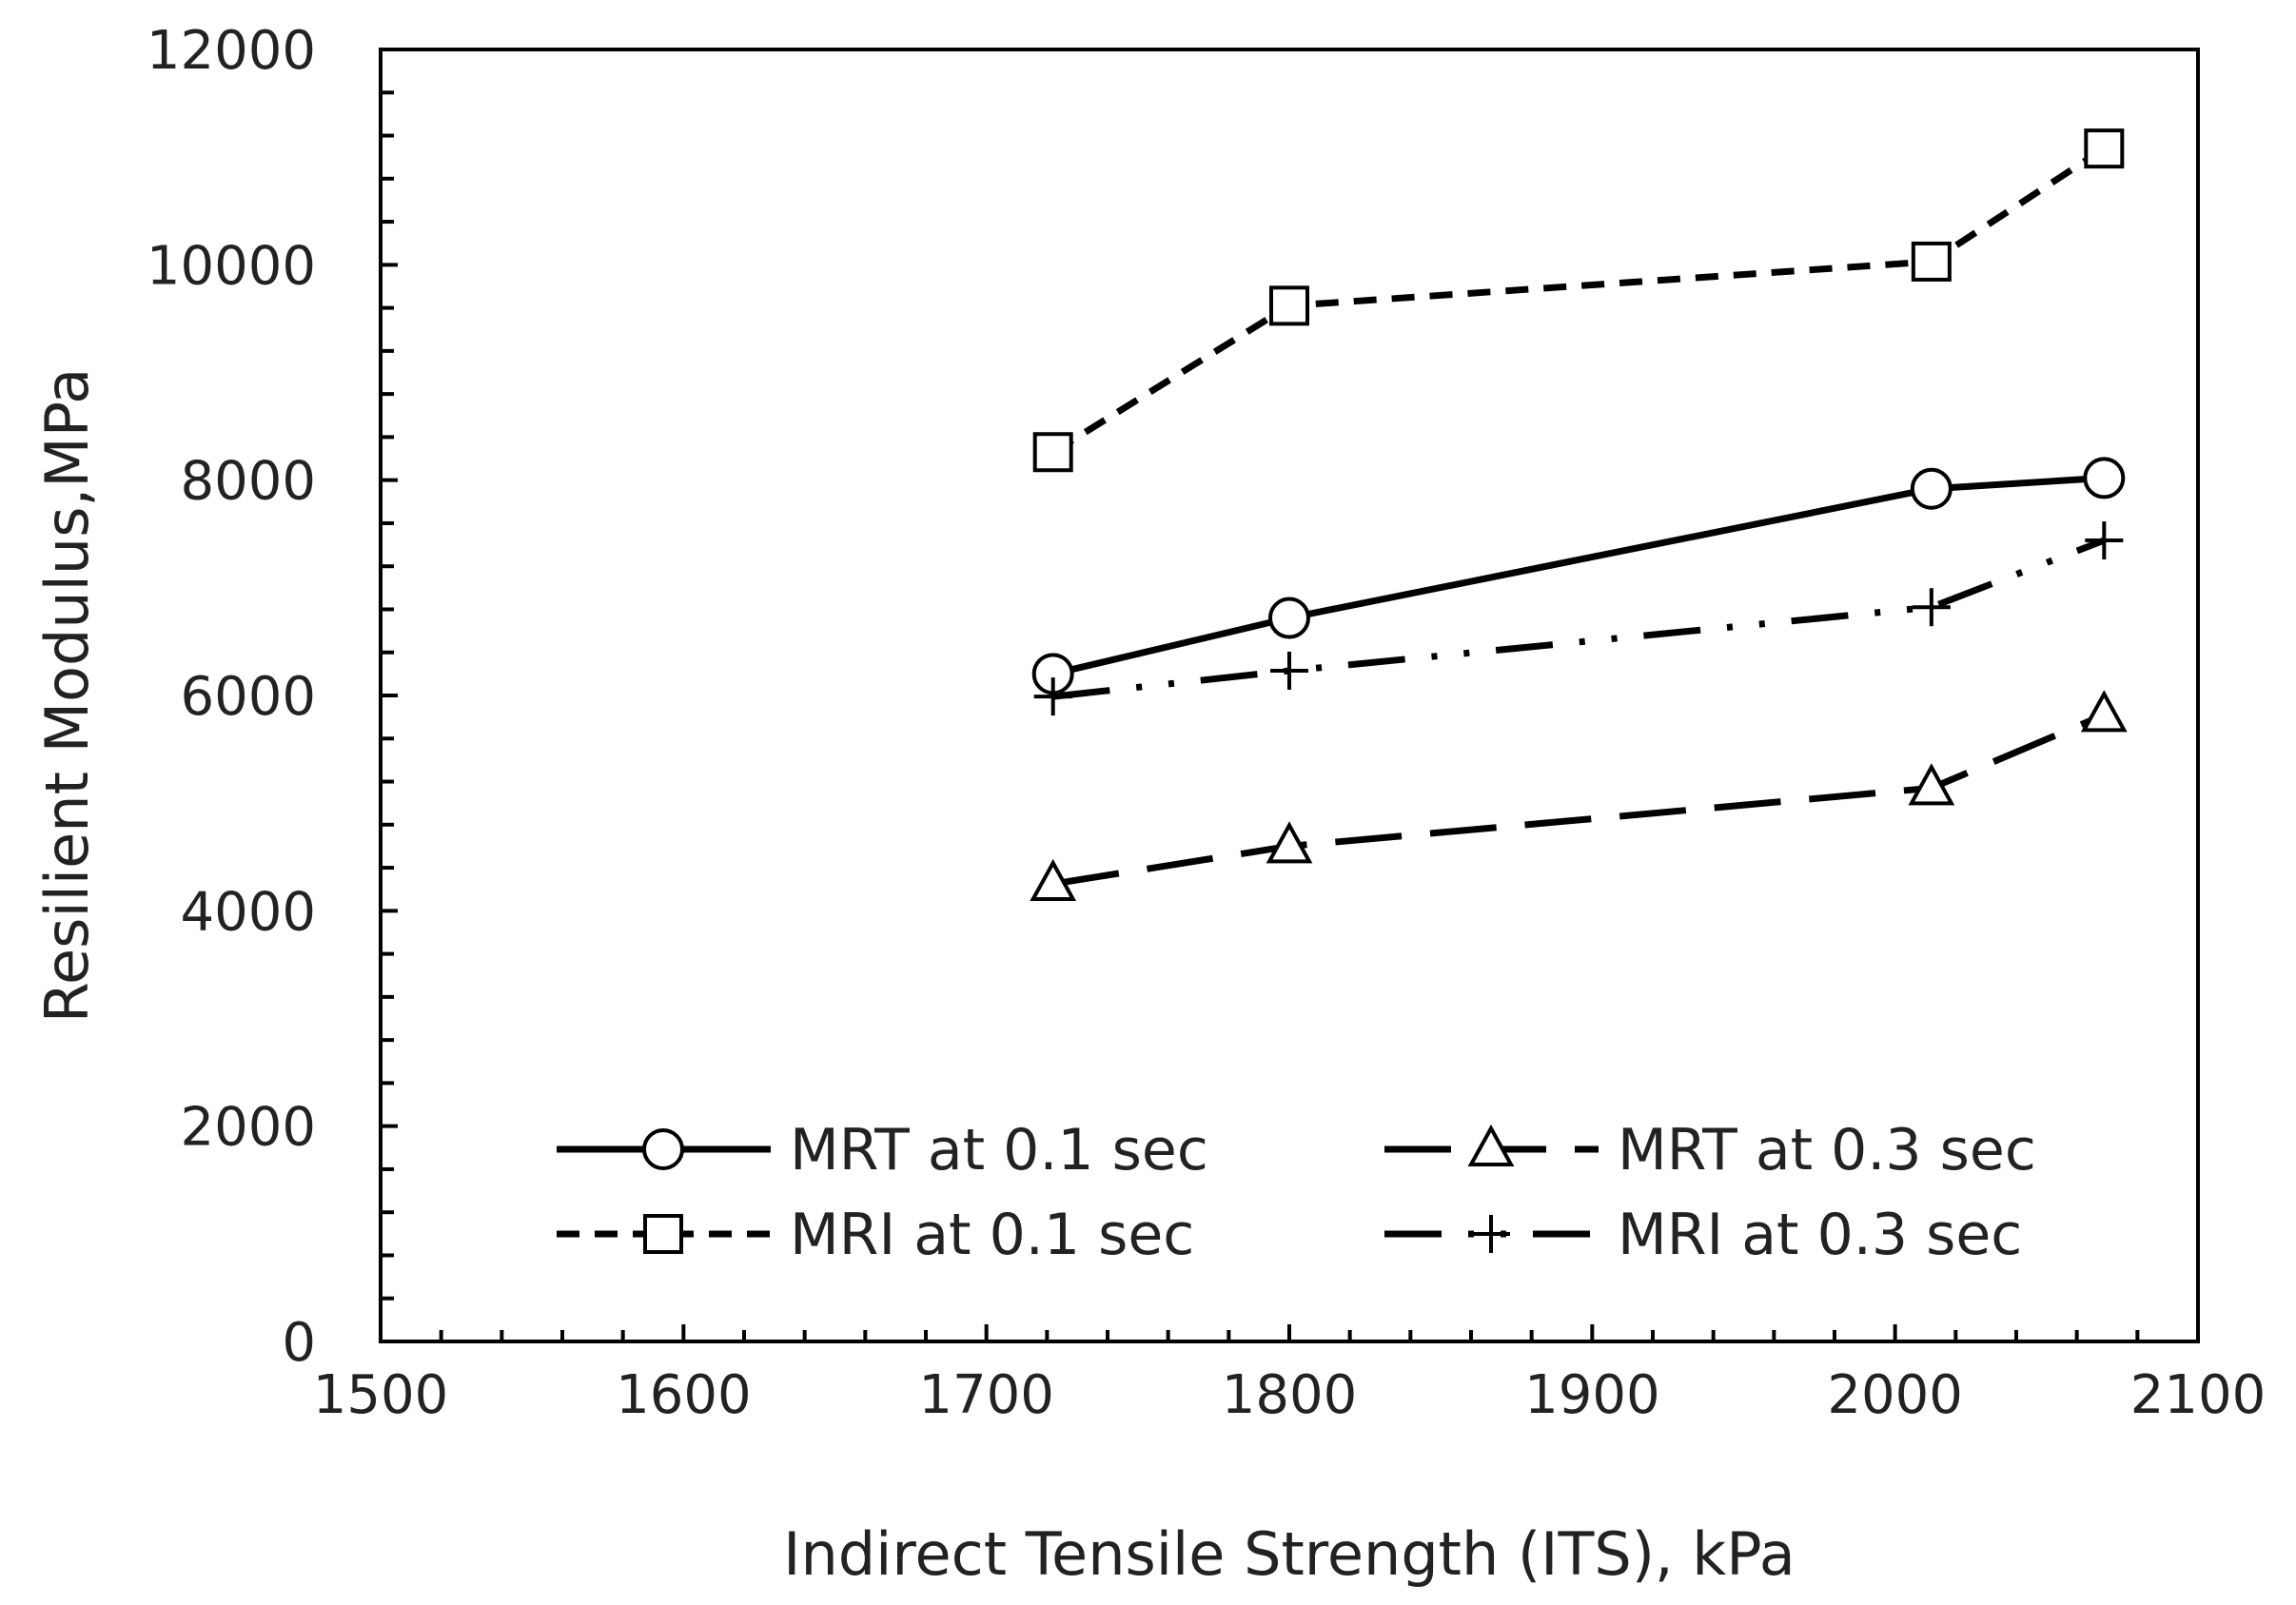  What do you see at coordinates (1592, 1395) in the screenshot?
I see `x-tick-label: 1900` at bounding box center [1592, 1395].